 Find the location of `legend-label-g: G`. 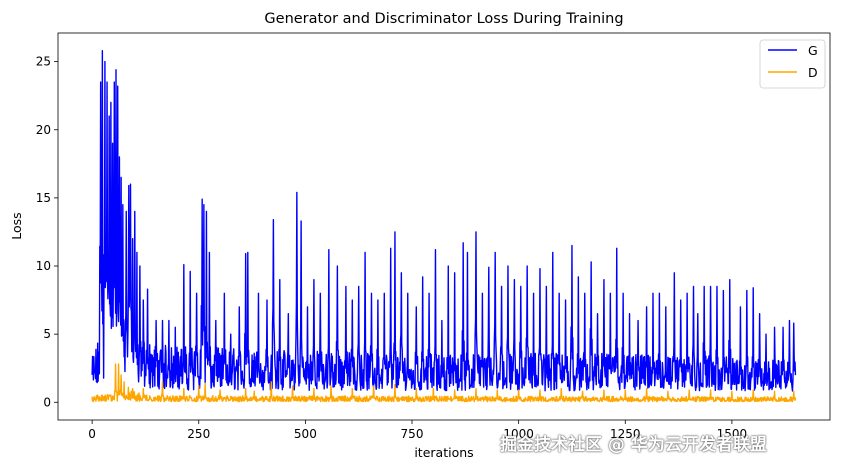

legend-label-g: G is located at coordinates (813, 50).